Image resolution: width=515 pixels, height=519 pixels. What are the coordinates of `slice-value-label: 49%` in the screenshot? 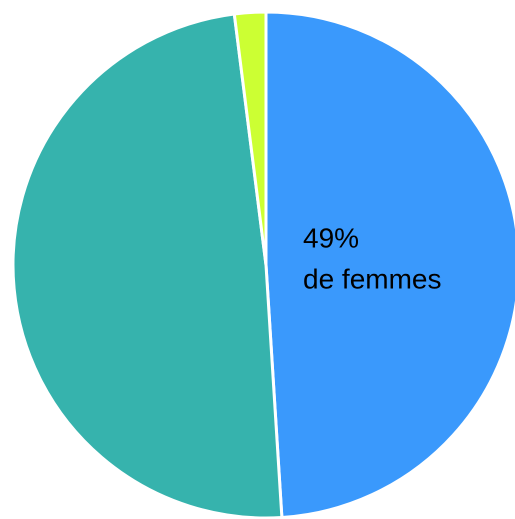 It's located at (331, 237).